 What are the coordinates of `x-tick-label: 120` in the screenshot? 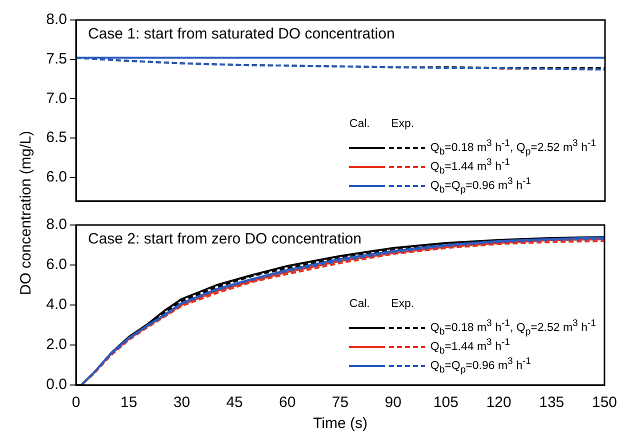 It's located at (499, 403).